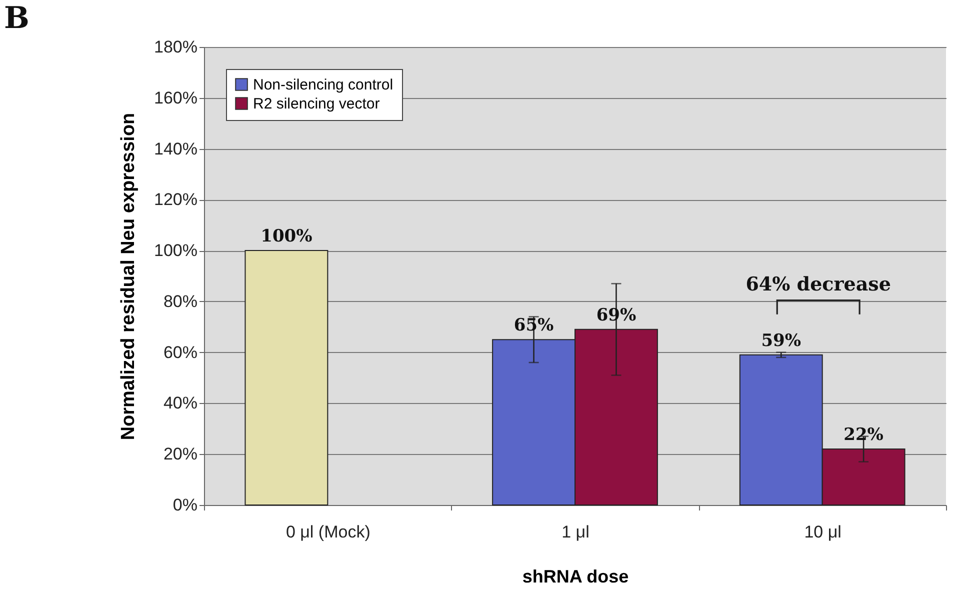 The height and width of the screenshot is (599, 964). Describe the element at coordinates (176, 47) in the screenshot. I see `y-tick-label: 180%` at that location.